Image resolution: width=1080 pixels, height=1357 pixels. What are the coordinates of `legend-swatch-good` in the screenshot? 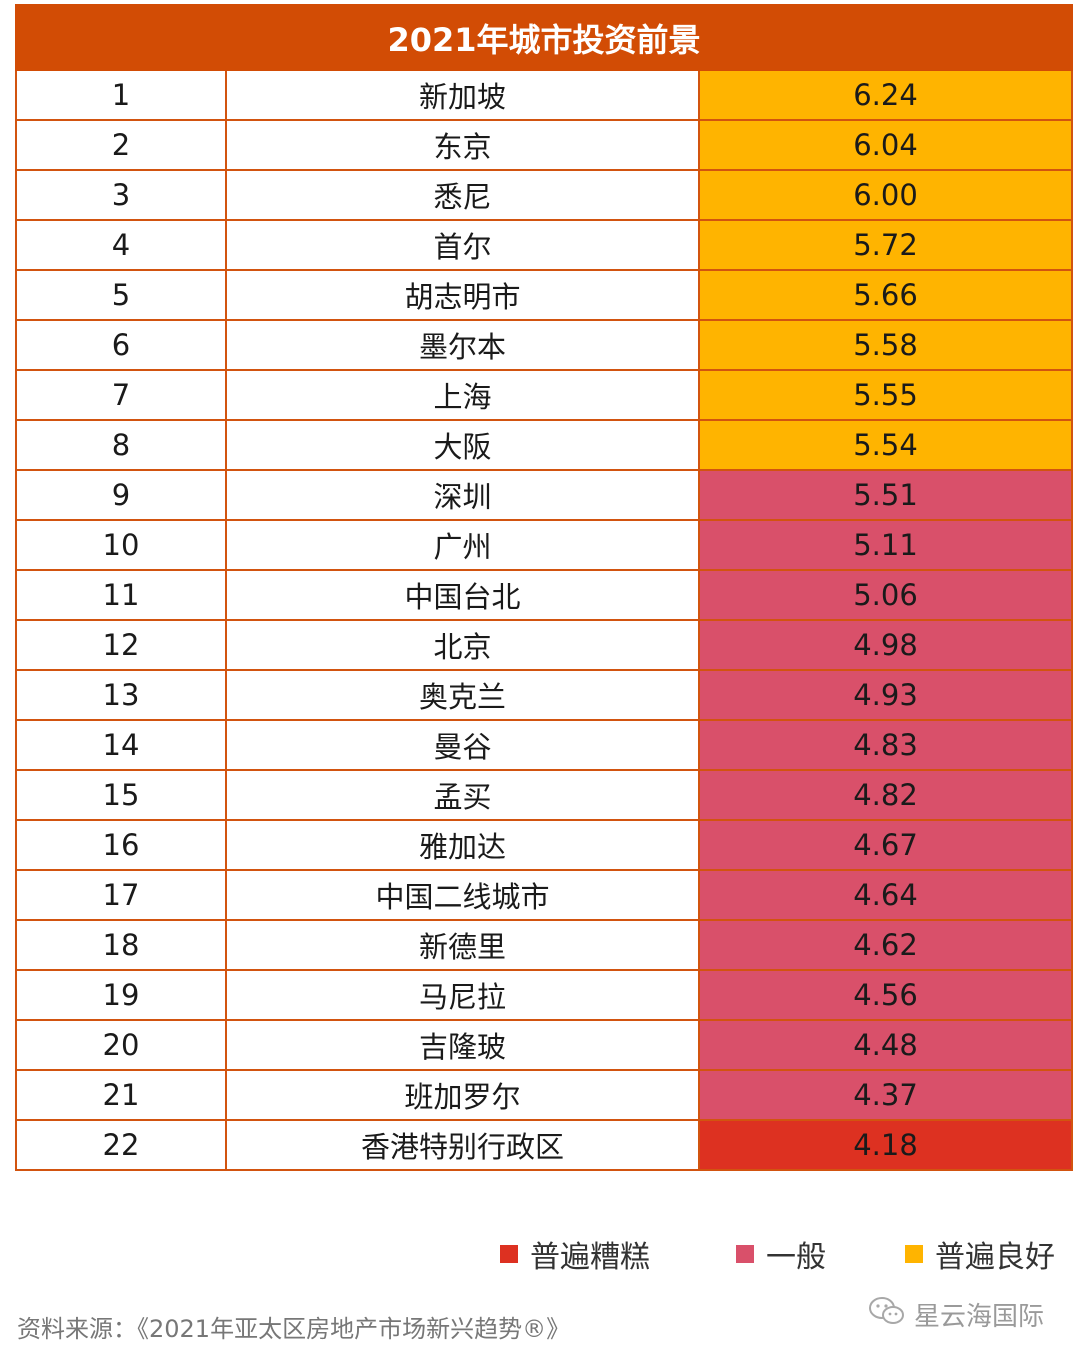 It's located at (914, 1254).